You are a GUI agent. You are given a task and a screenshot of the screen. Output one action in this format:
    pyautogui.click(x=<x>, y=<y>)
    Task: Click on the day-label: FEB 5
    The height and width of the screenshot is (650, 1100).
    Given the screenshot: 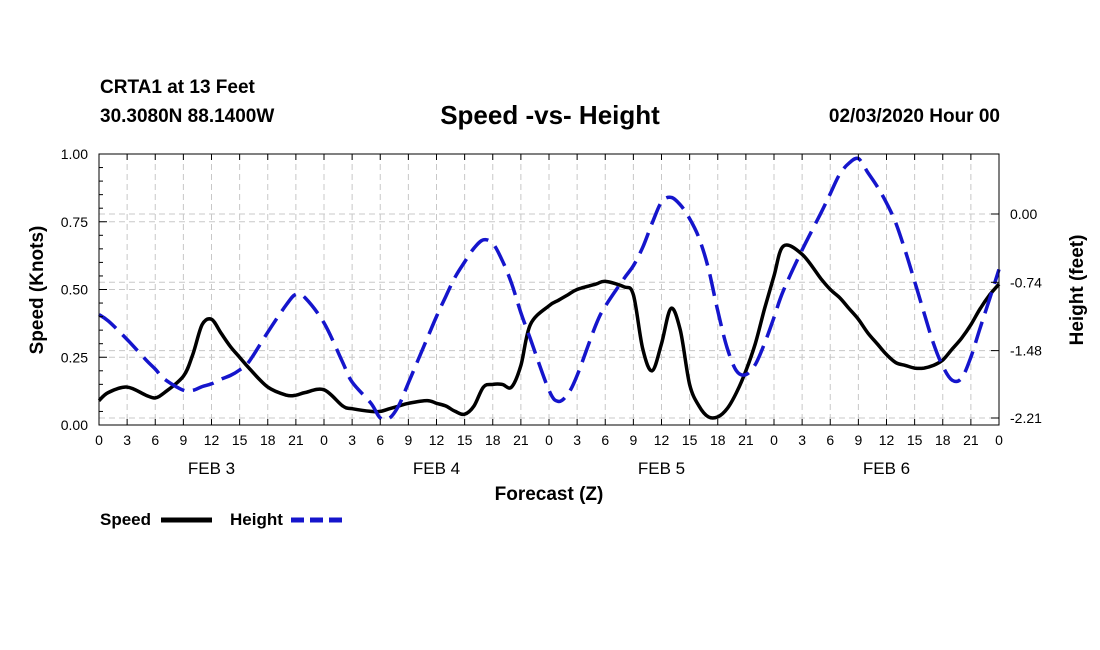 What is the action you would take?
    pyautogui.click(x=661, y=468)
    